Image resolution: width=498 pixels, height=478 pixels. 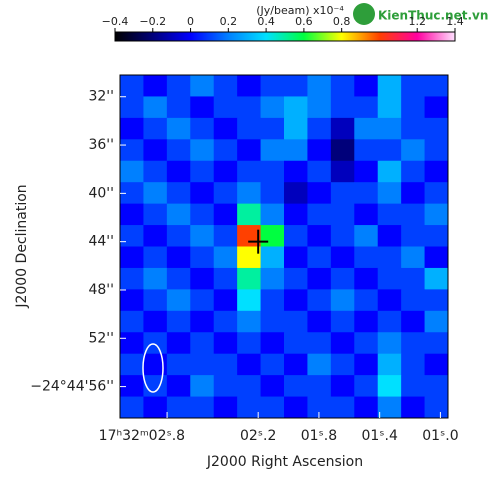 I want to click on colorbar, so click(x=285, y=36).